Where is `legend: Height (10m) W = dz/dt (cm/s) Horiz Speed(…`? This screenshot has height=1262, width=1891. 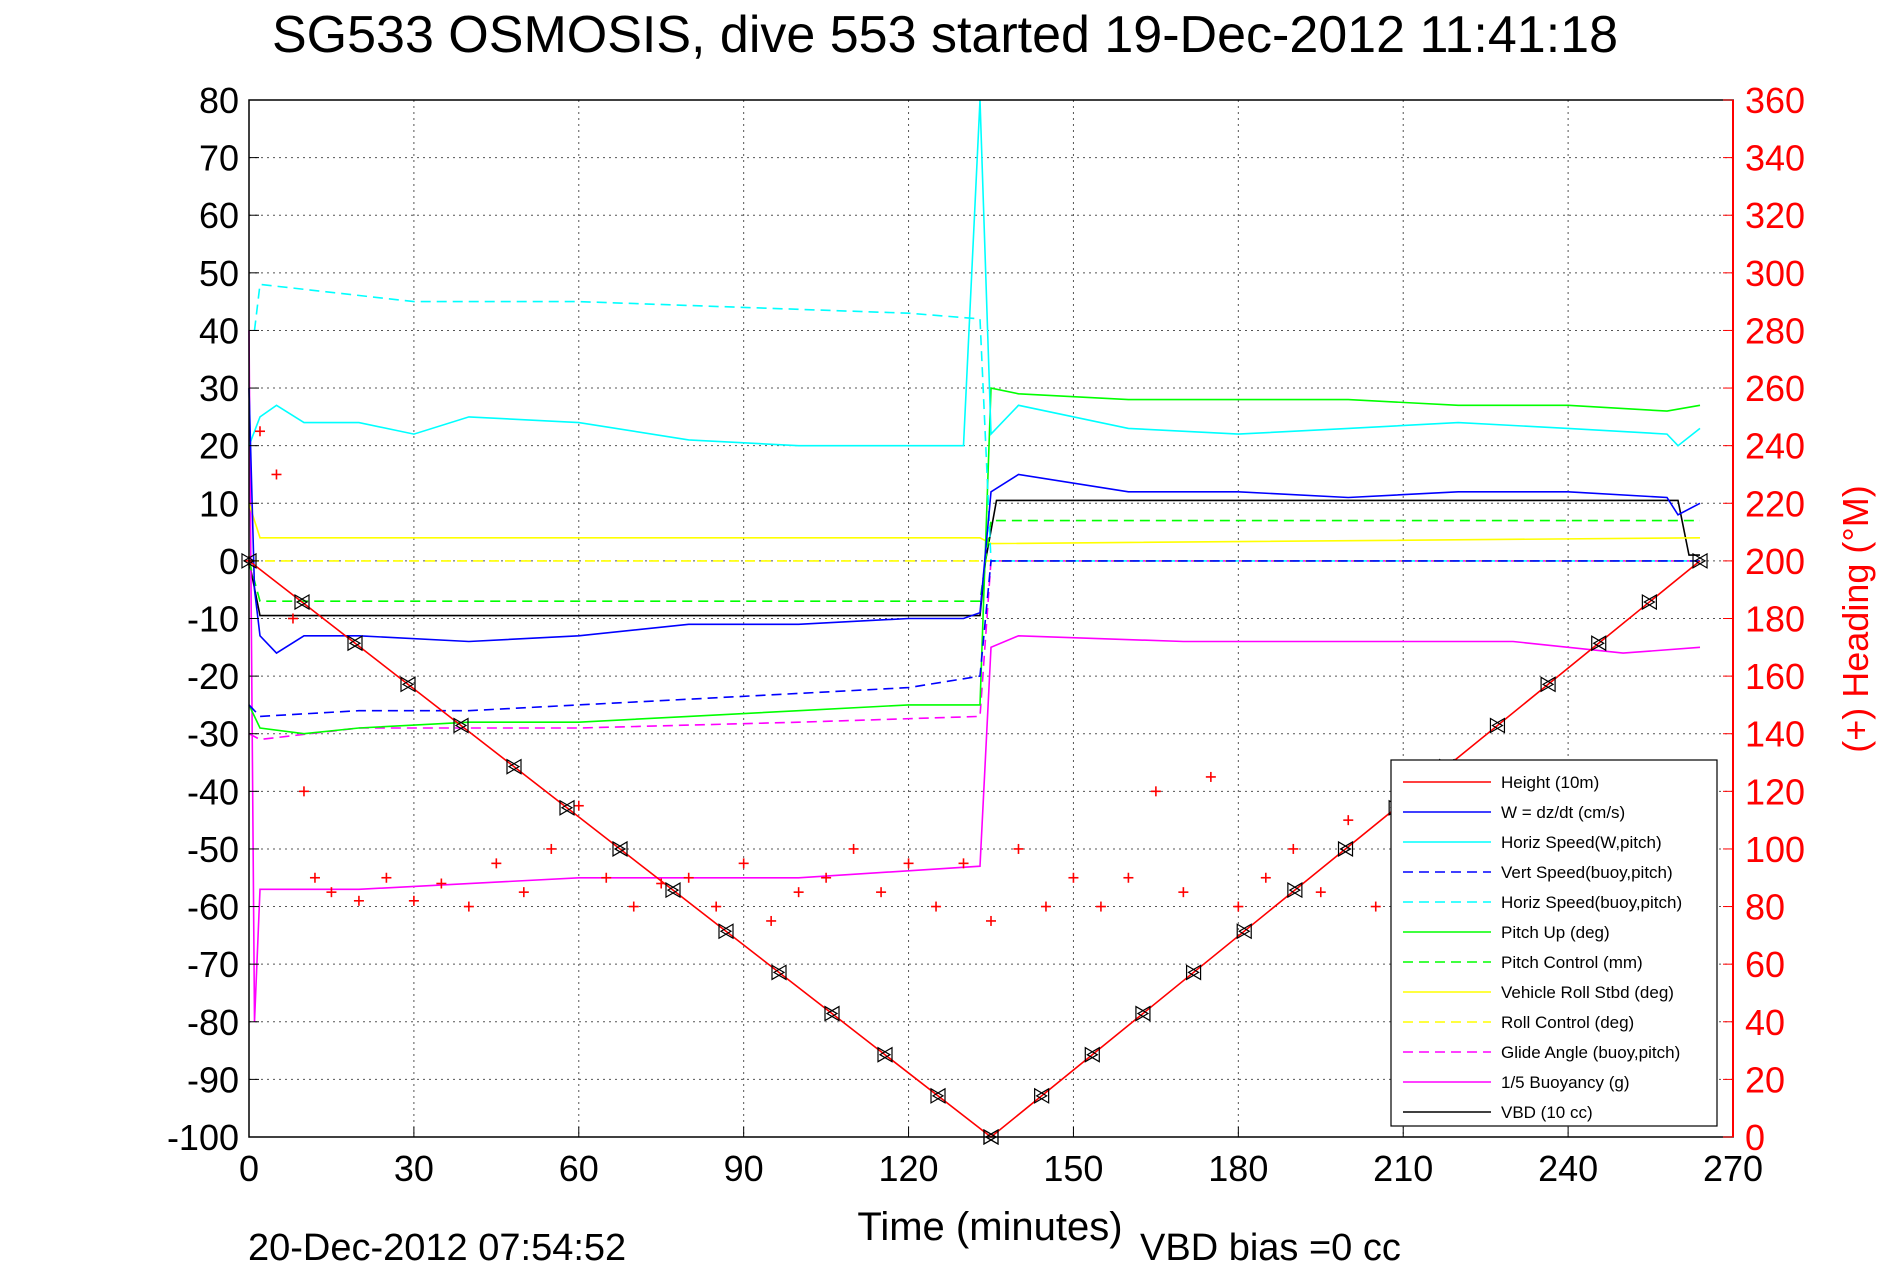
legend: Height (10m) W = dz/dt (cm/s) Horiz Speed(… is located at coordinates (1554, 943).